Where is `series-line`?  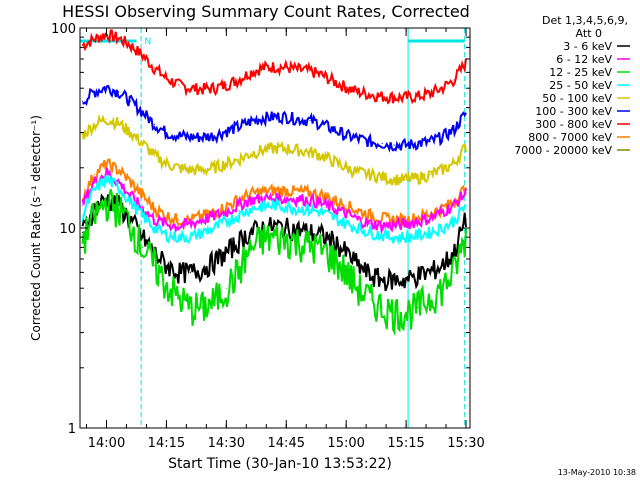 series-line is located at coordinates (274, 210).